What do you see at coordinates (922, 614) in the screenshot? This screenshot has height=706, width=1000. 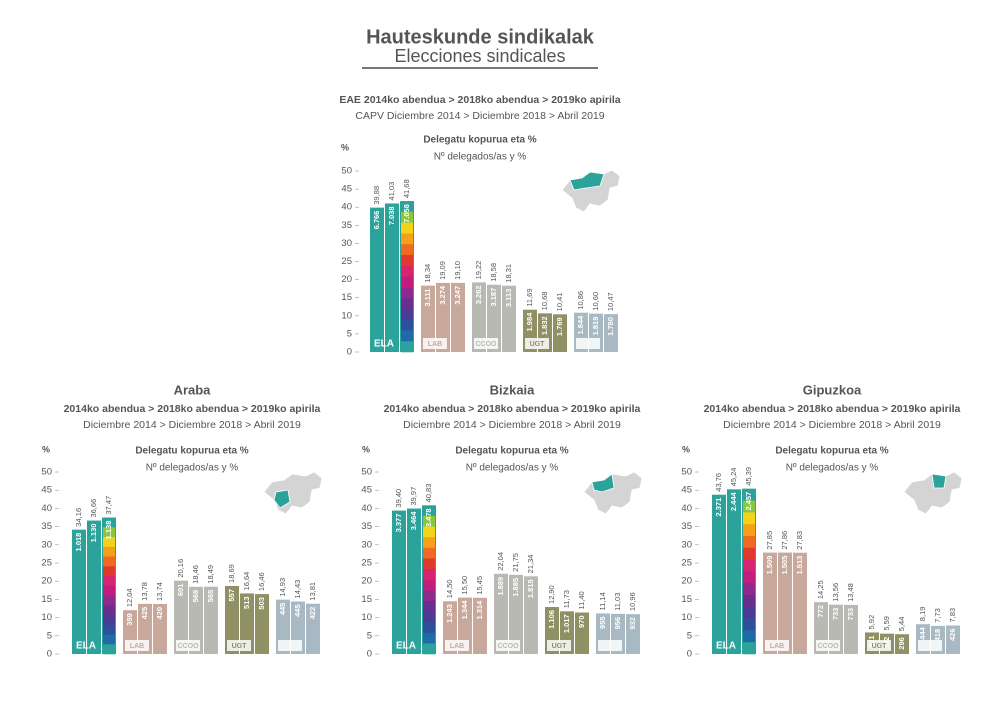 I see `value-label: 8,19` at bounding box center [922, 614].